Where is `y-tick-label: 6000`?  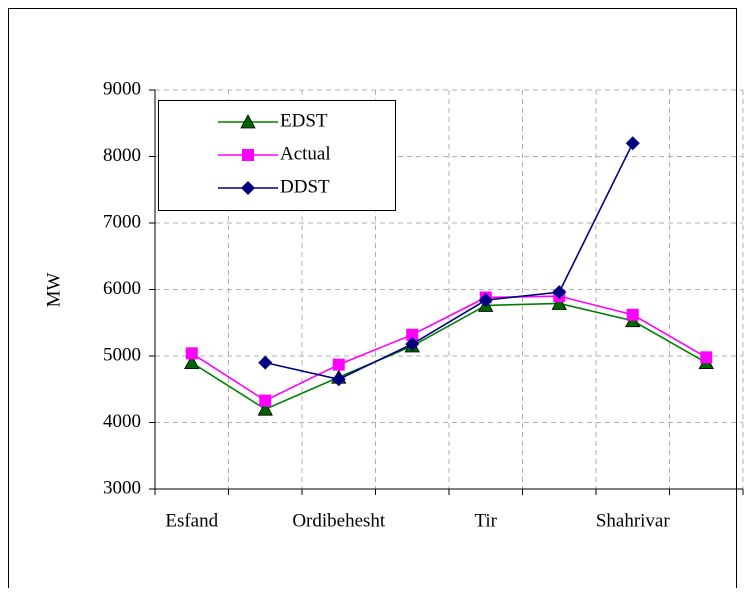
y-tick-label: 6000 is located at coordinates (122, 288).